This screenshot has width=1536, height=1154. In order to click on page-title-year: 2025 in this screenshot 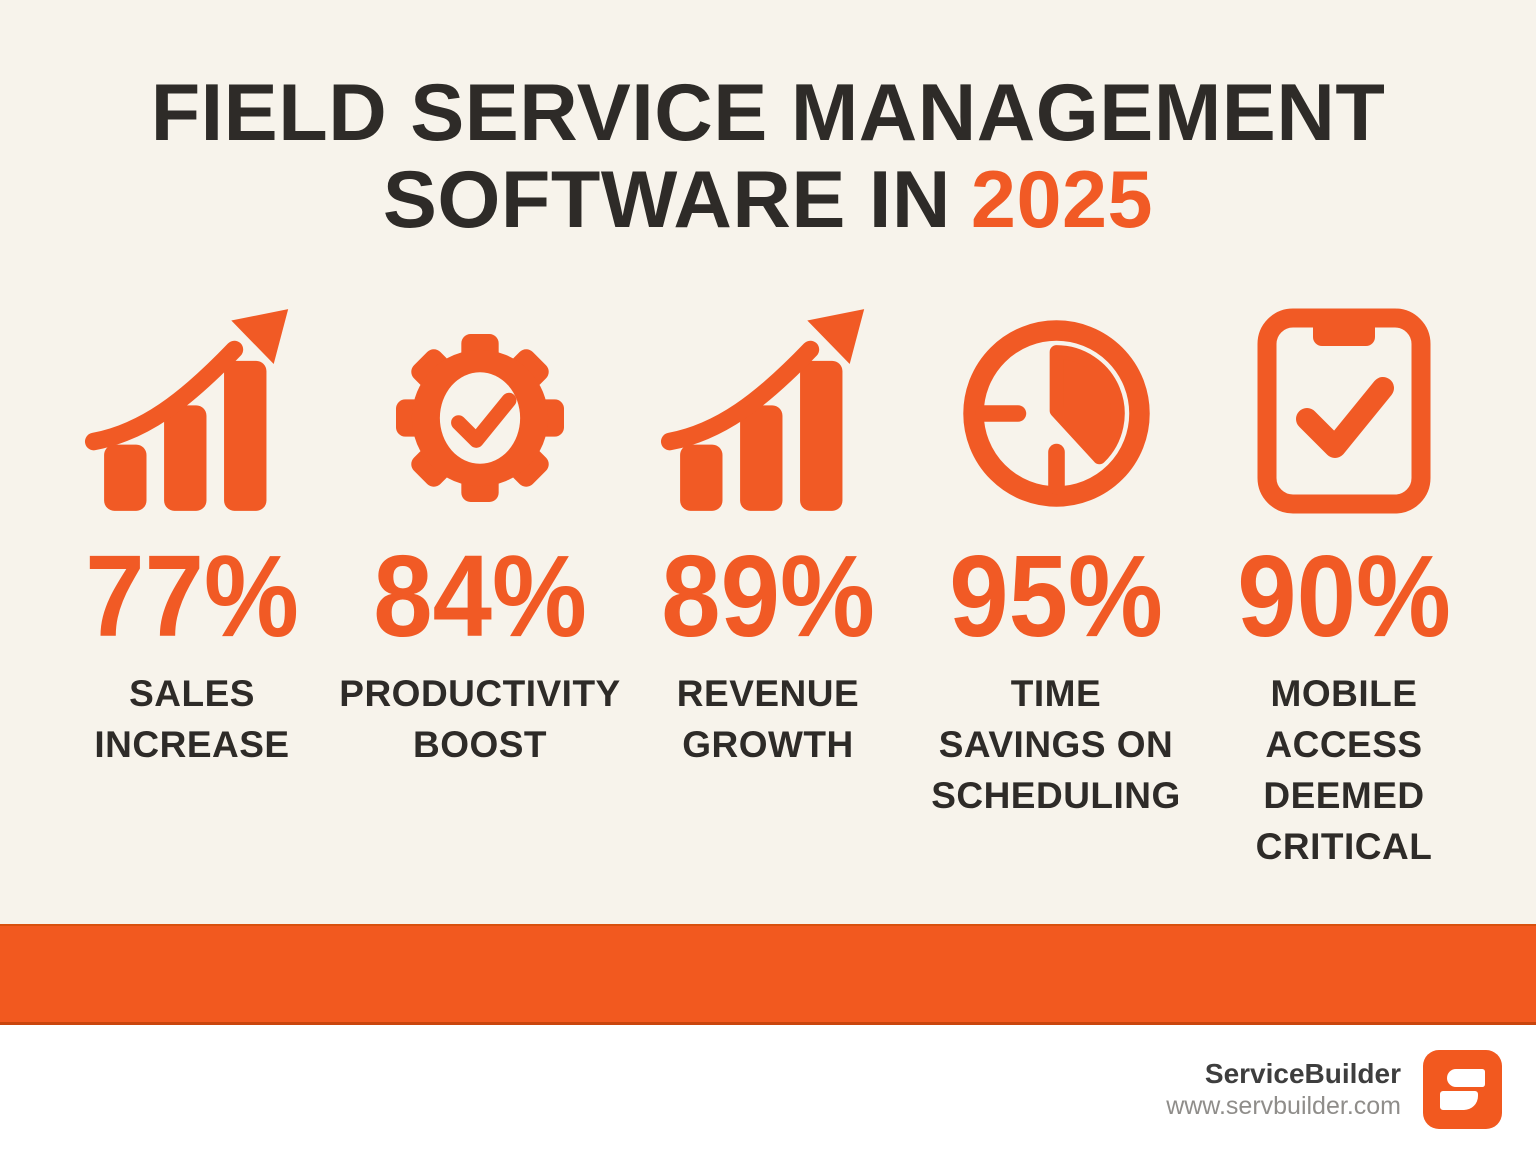, I will do `click(1062, 199)`.